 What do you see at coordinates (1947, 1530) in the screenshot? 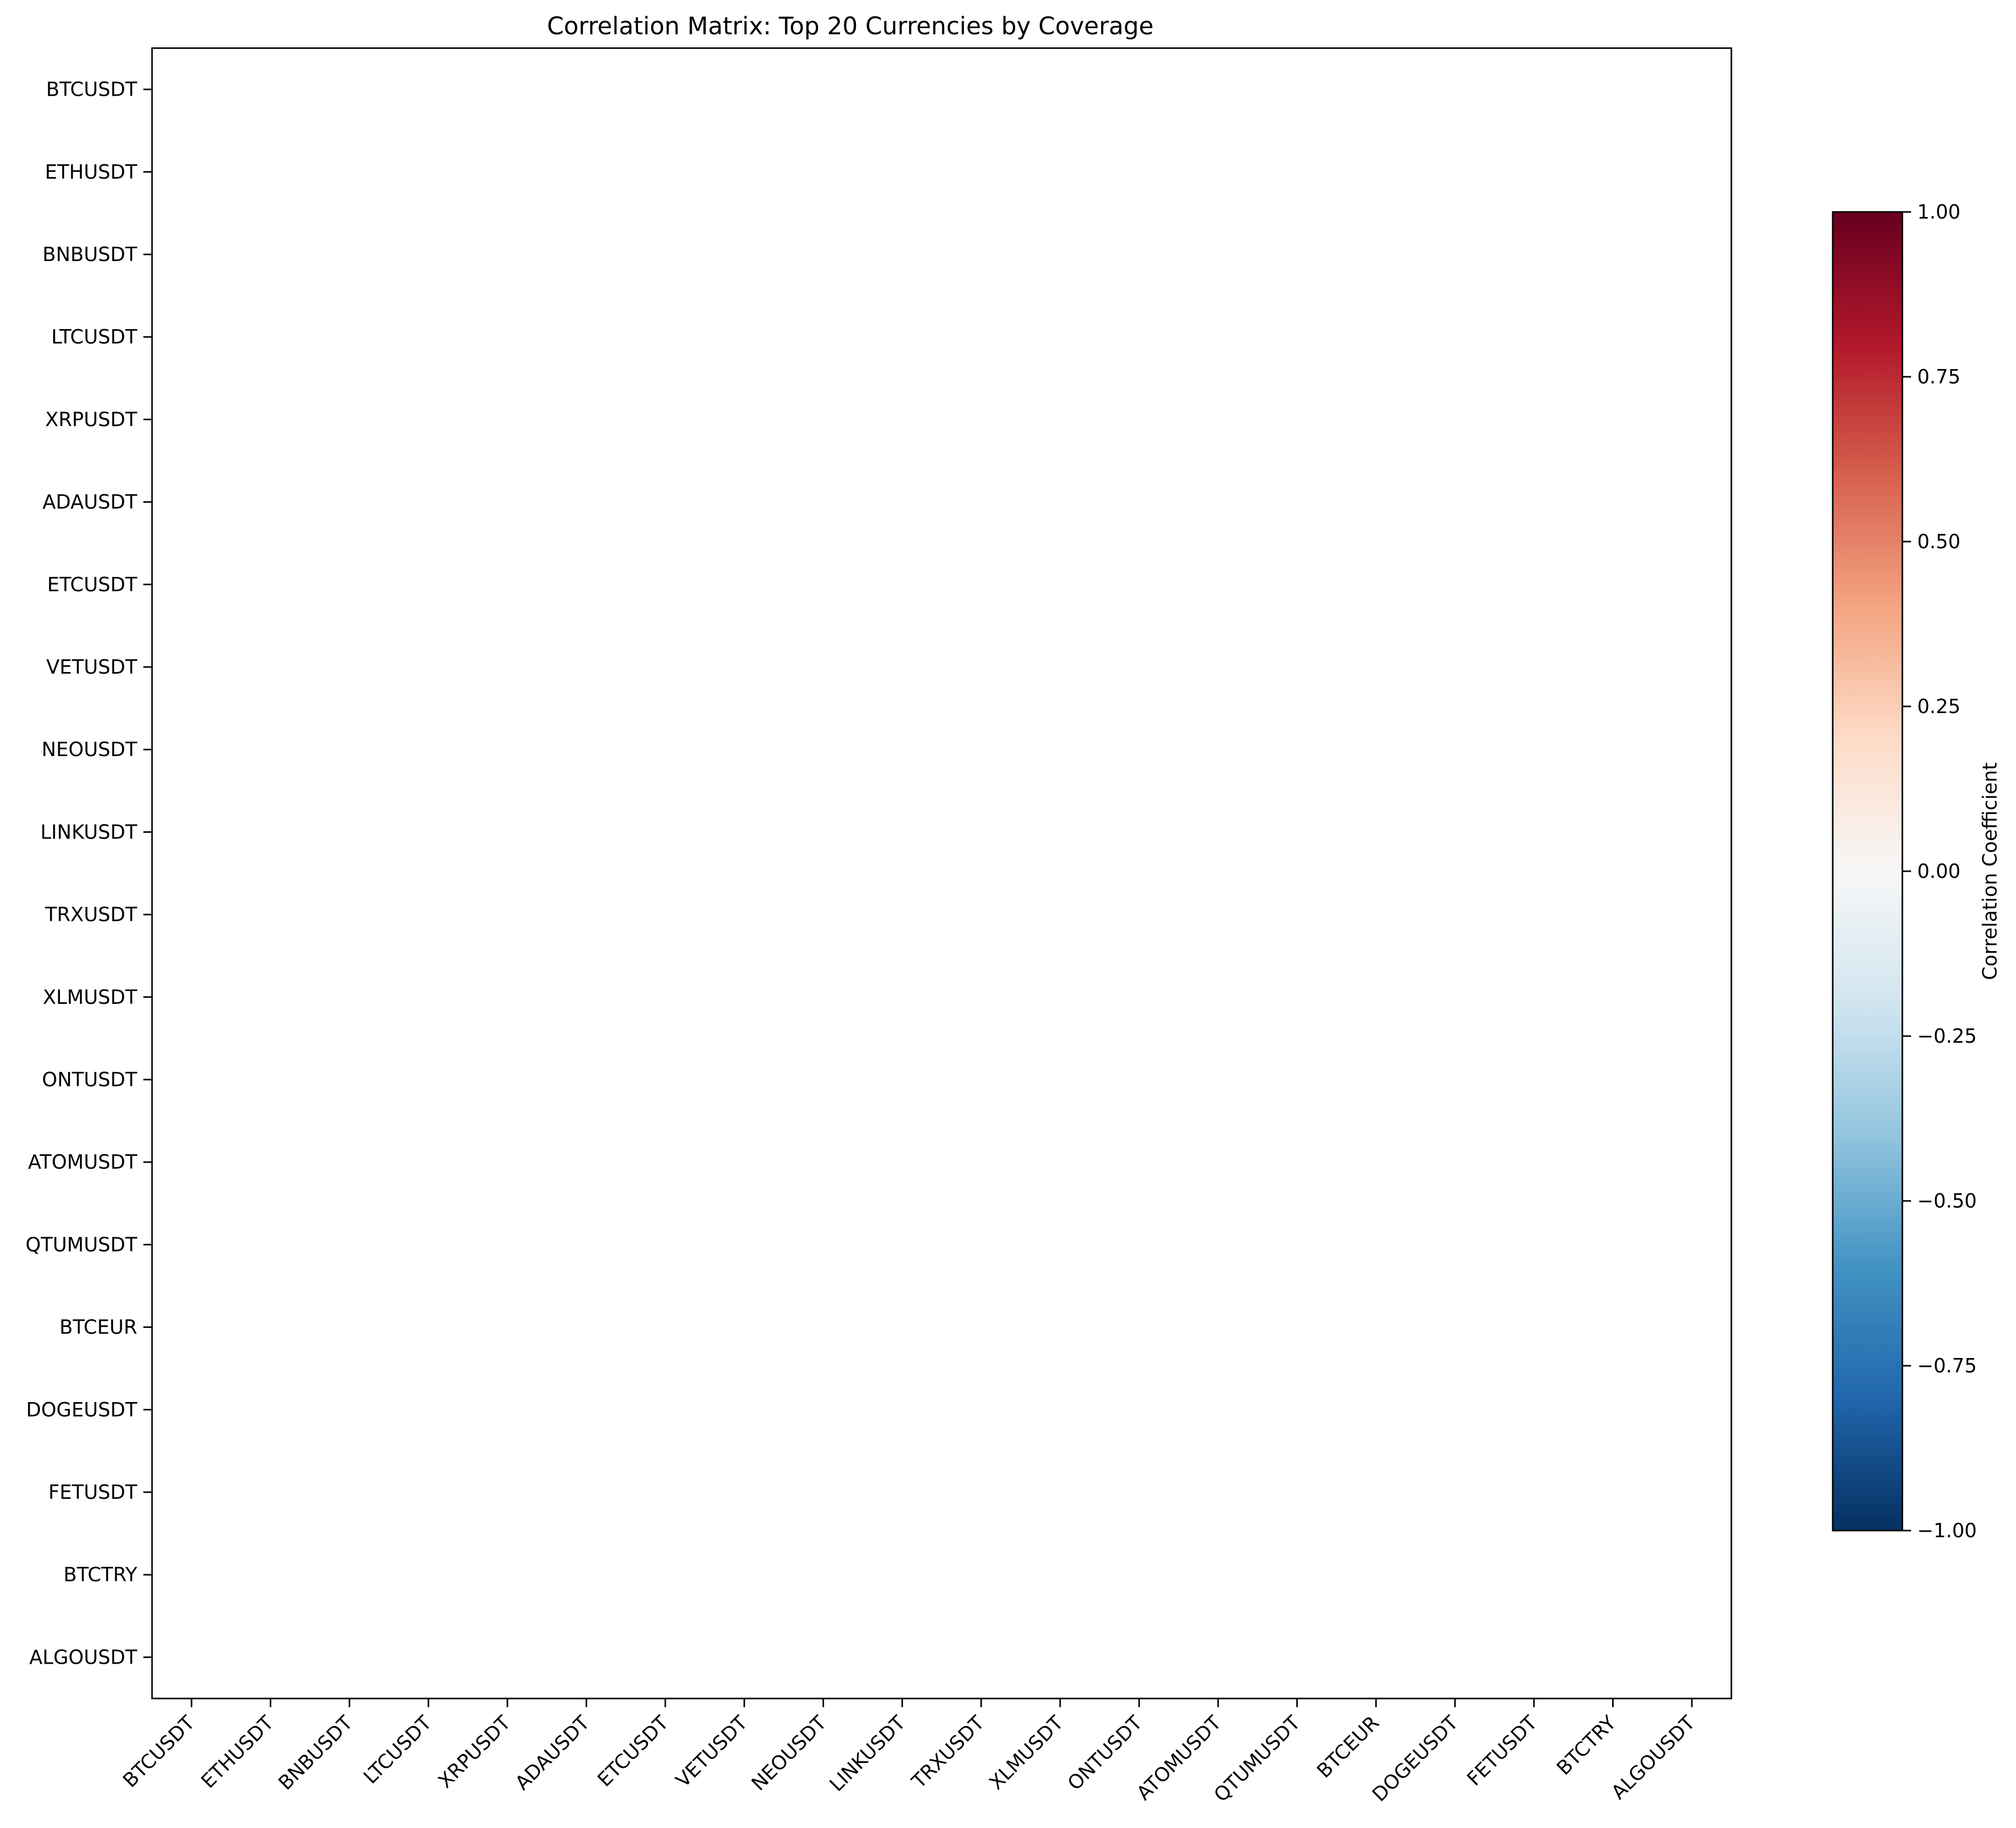
I see `colorbar-tick-label: −1.00` at bounding box center [1947, 1530].